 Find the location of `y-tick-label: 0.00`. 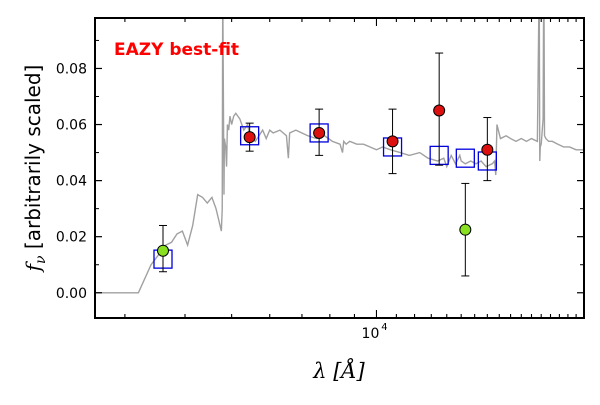

y-tick-label: 0.00 is located at coordinates (71, 294).